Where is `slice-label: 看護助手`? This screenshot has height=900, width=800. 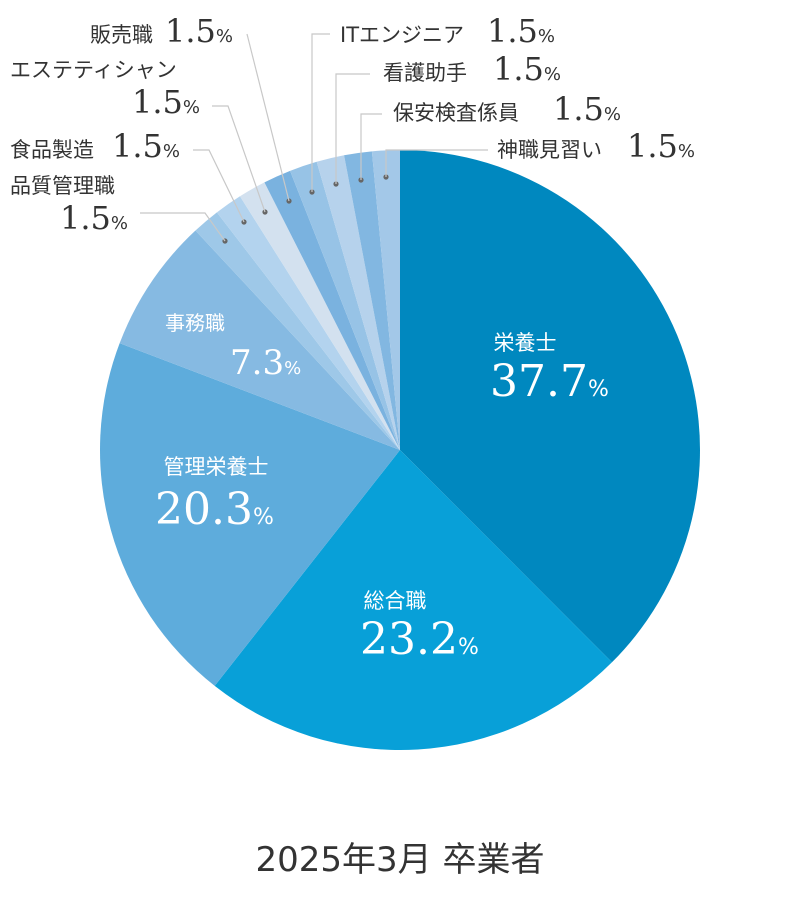 slice-label: 看護助手 is located at coordinates (425, 73).